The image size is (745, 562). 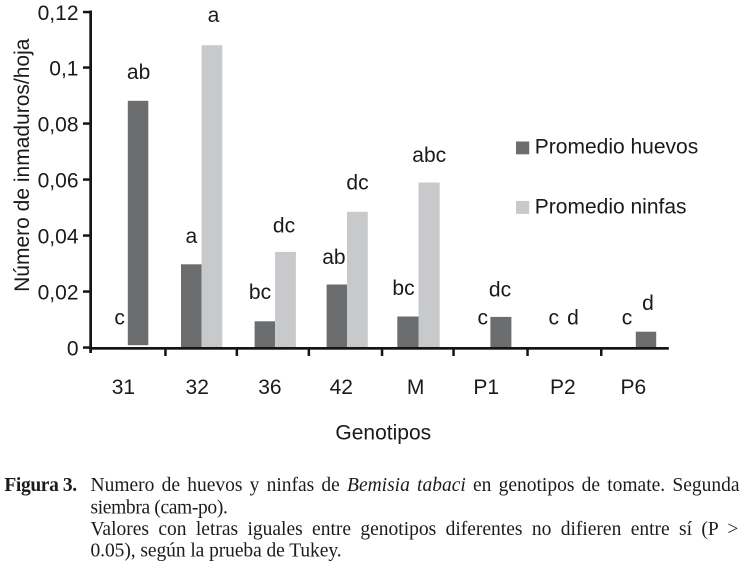 What do you see at coordinates (616, 147) in the screenshot?
I see `svg-text: Promedio huevos` at bounding box center [616, 147].